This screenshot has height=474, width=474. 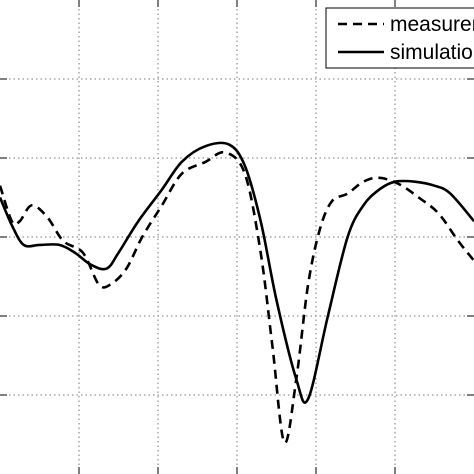 What do you see at coordinates (432, 24) in the screenshot?
I see `legend-label-measurement: measurement` at bounding box center [432, 24].